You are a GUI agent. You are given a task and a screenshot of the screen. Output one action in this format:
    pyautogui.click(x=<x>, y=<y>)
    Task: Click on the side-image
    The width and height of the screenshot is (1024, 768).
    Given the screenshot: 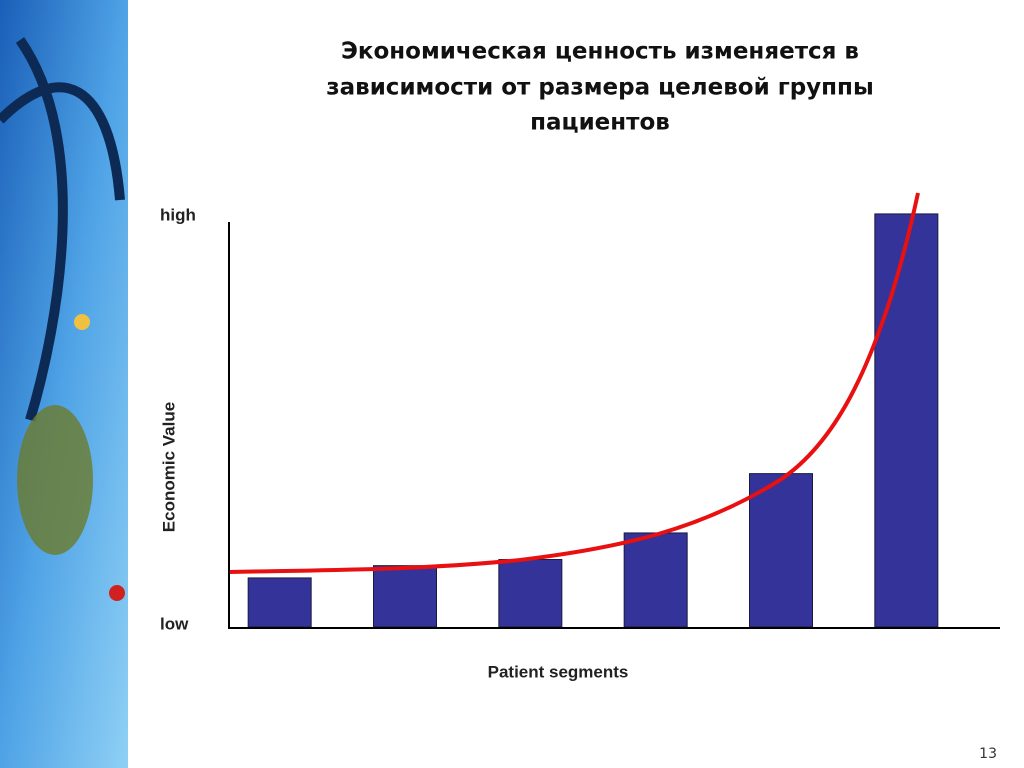 What is the action you would take?
    pyautogui.click(x=64, y=384)
    